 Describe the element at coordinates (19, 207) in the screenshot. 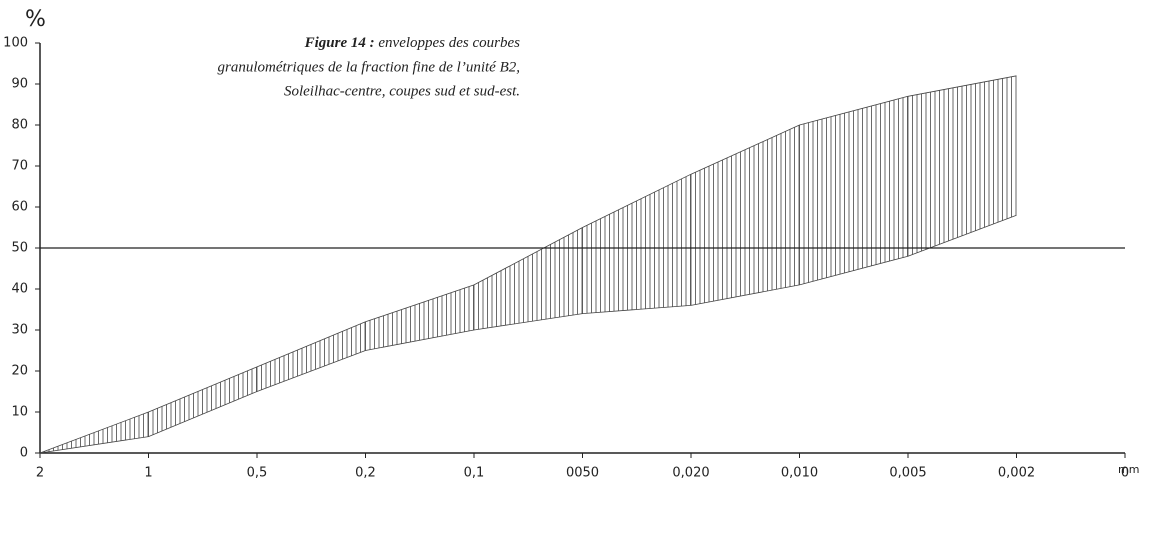

I see `y-tick-label: 60` at that location.